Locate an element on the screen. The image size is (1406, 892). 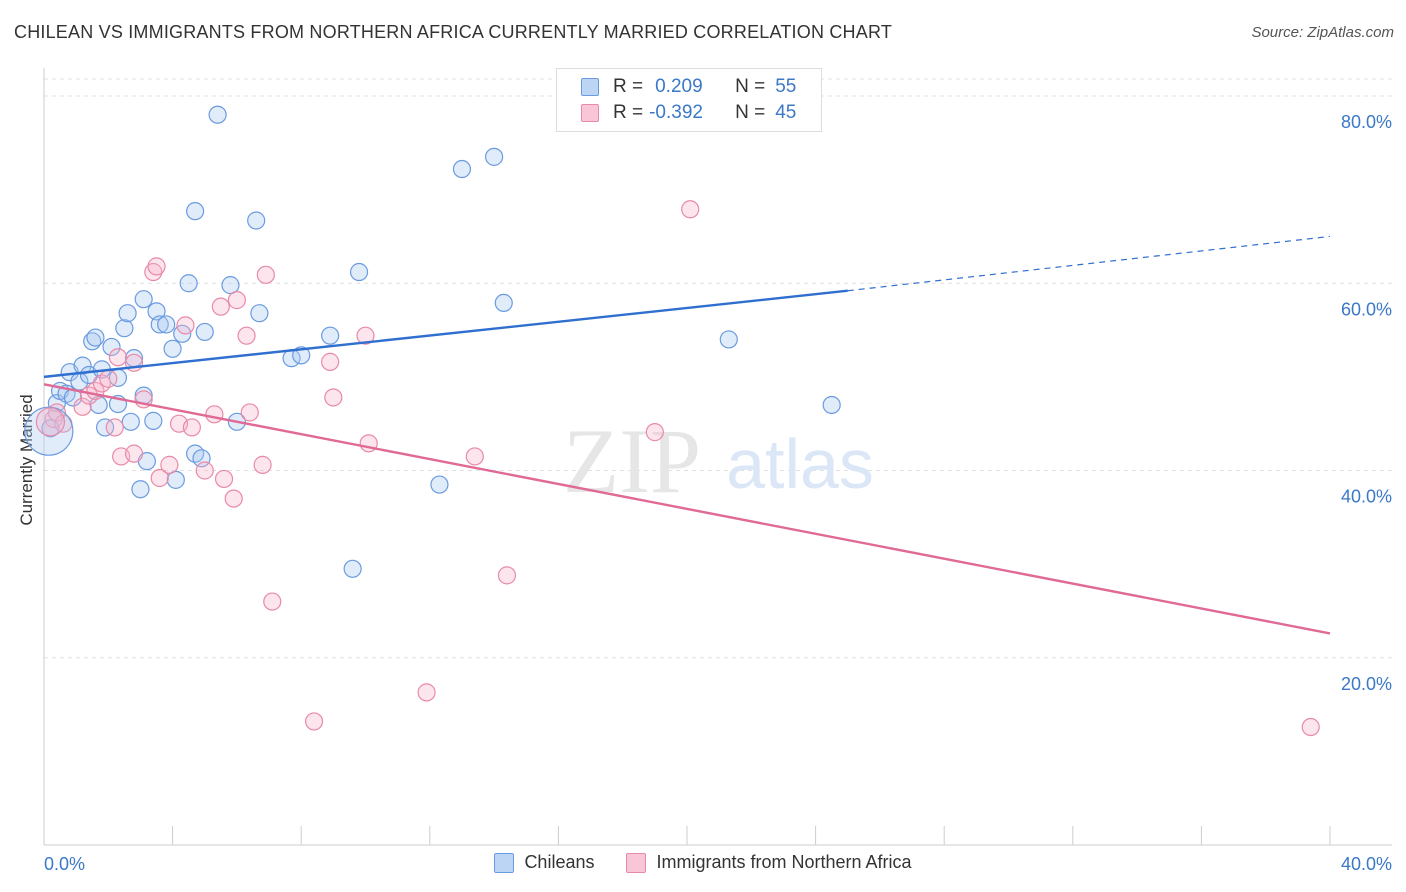
watermark-atlas: atlas is located at coordinates (800, 464).